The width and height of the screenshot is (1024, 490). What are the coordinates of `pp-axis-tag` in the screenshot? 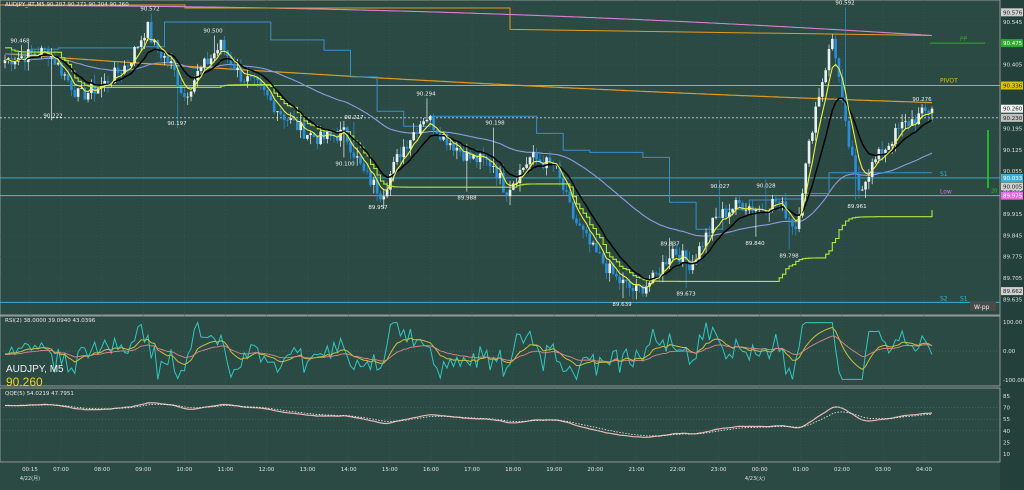 It's located at (1012, 43).